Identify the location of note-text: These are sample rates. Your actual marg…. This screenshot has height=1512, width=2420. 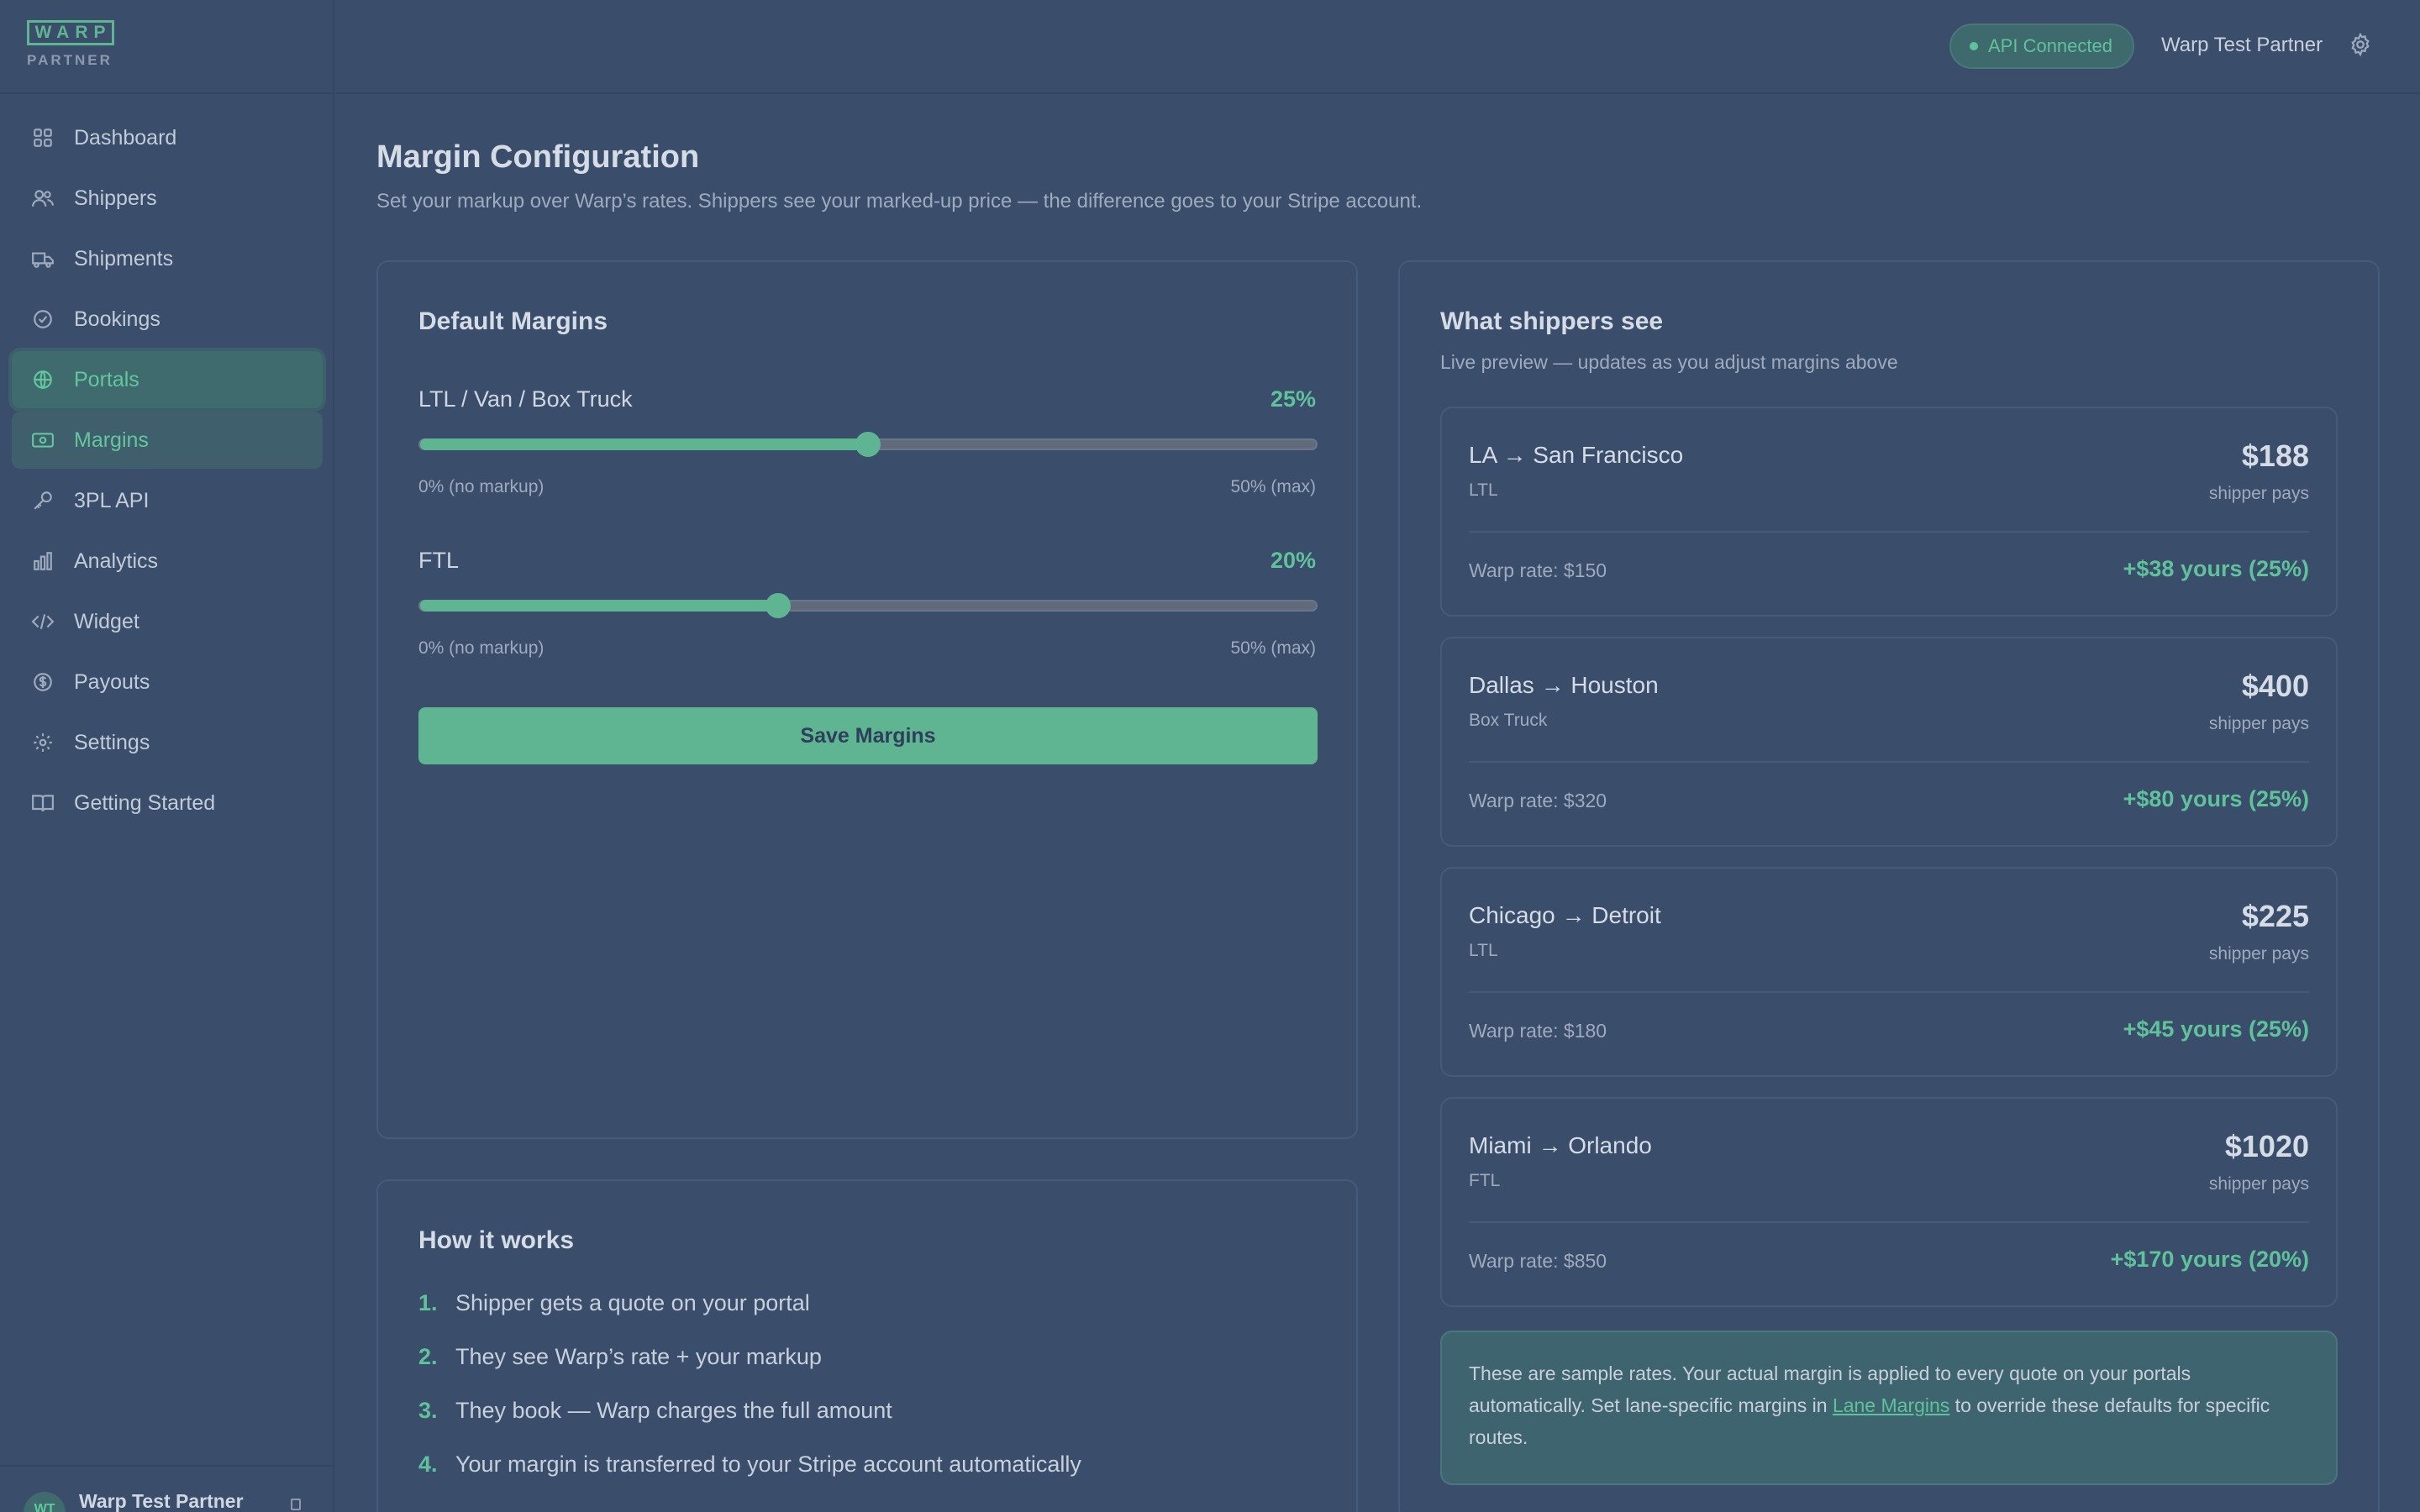
(1830, 1389).